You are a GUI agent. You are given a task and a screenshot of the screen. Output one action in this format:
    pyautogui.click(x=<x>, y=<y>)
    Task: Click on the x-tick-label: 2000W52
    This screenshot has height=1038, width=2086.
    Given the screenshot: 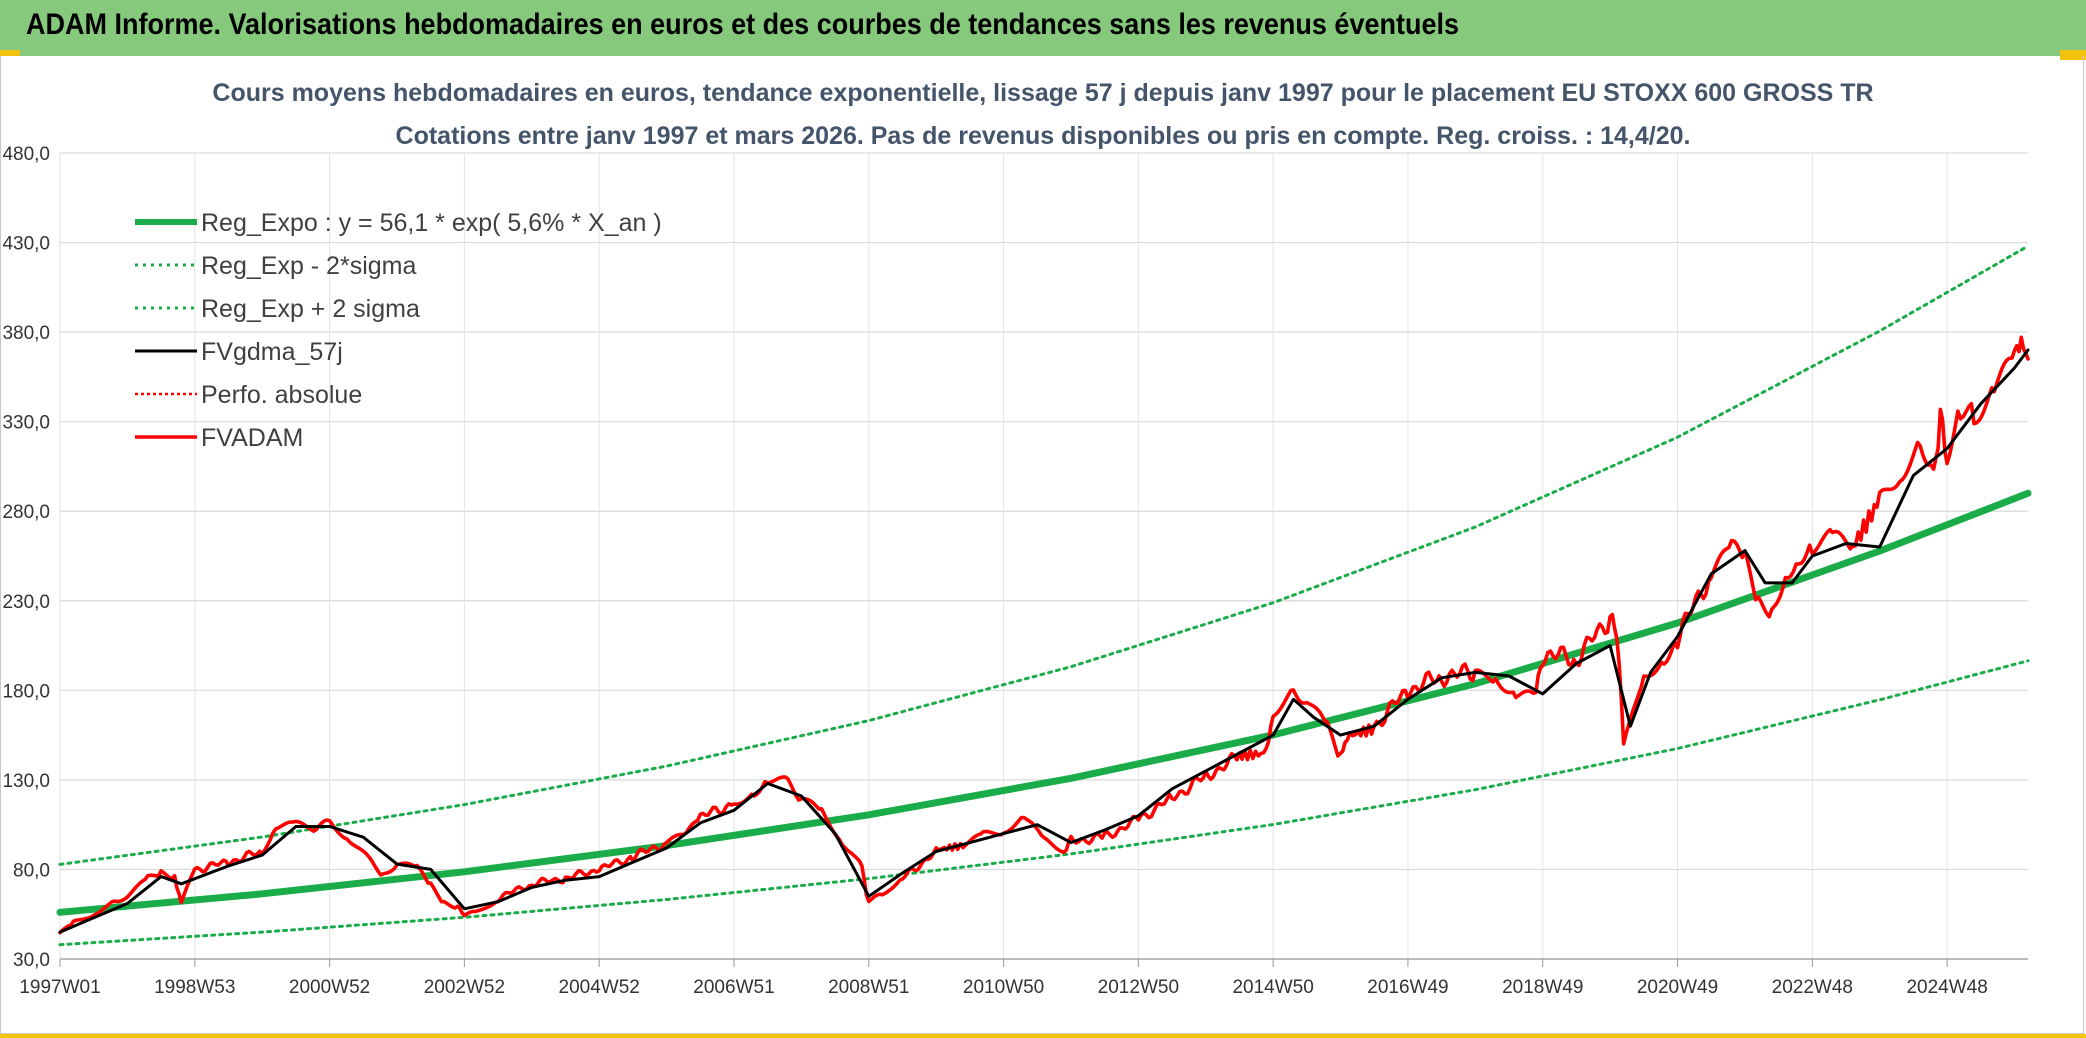 What is the action you would take?
    pyautogui.click(x=329, y=987)
    